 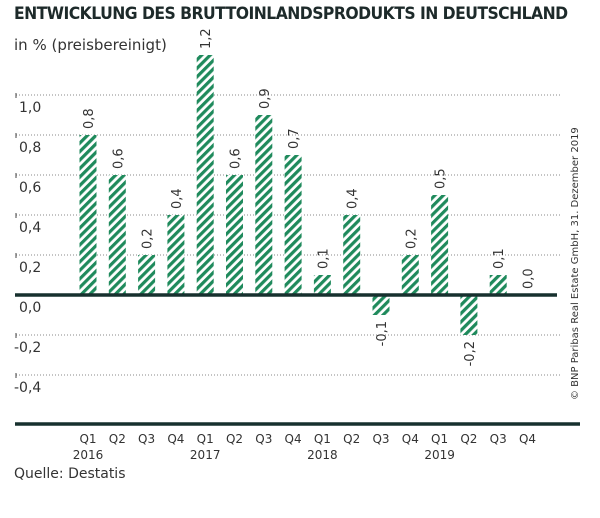 What do you see at coordinates (382, 333) in the screenshot?
I see `data-label: -0,1` at bounding box center [382, 333].